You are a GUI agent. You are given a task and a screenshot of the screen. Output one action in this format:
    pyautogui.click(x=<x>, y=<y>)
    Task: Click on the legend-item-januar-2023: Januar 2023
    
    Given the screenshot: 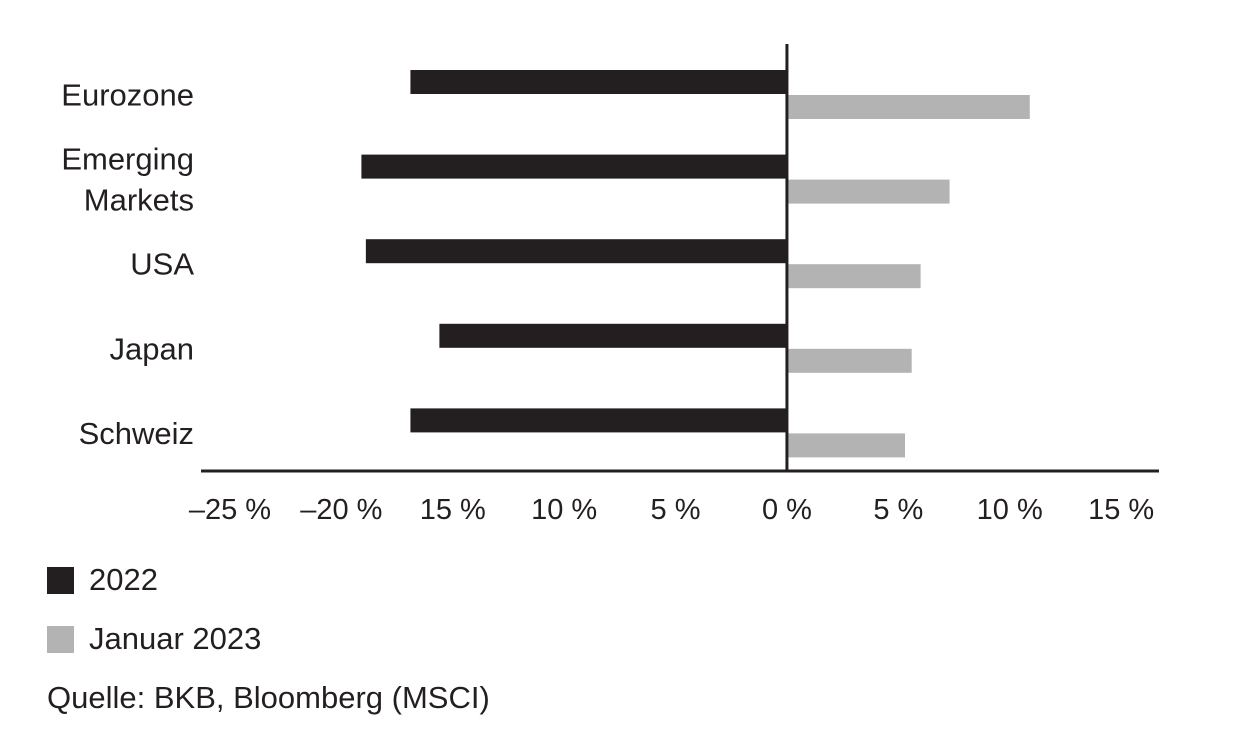 What is the action you would take?
    pyautogui.click(x=154, y=639)
    